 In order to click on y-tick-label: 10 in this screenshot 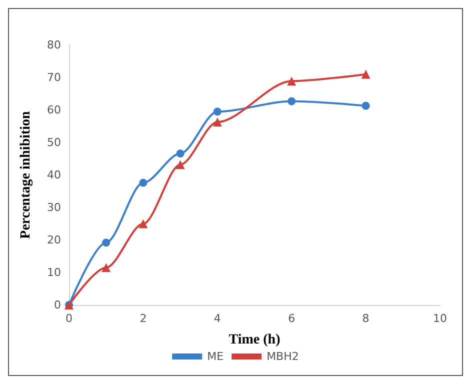, I will do `click(54, 272)`.